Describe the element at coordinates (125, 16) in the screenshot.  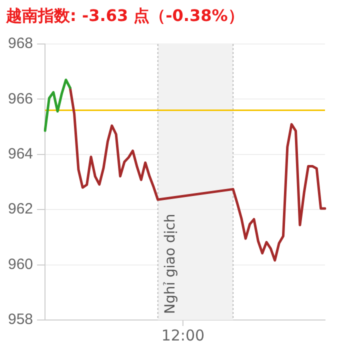
I see `chart-title: 越南指数: -3.63 点（-0.38%）` at that location.